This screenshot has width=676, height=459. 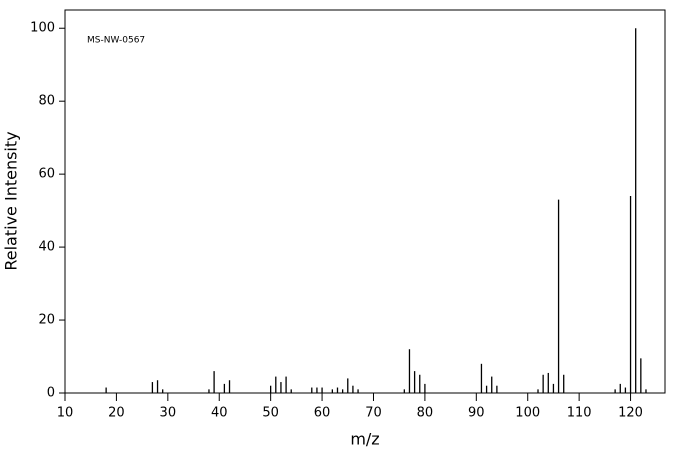 What do you see at coordinates (322, 413) in the screenshot?
I see `x-tick-label: 60` at bounding box center [322, 413].